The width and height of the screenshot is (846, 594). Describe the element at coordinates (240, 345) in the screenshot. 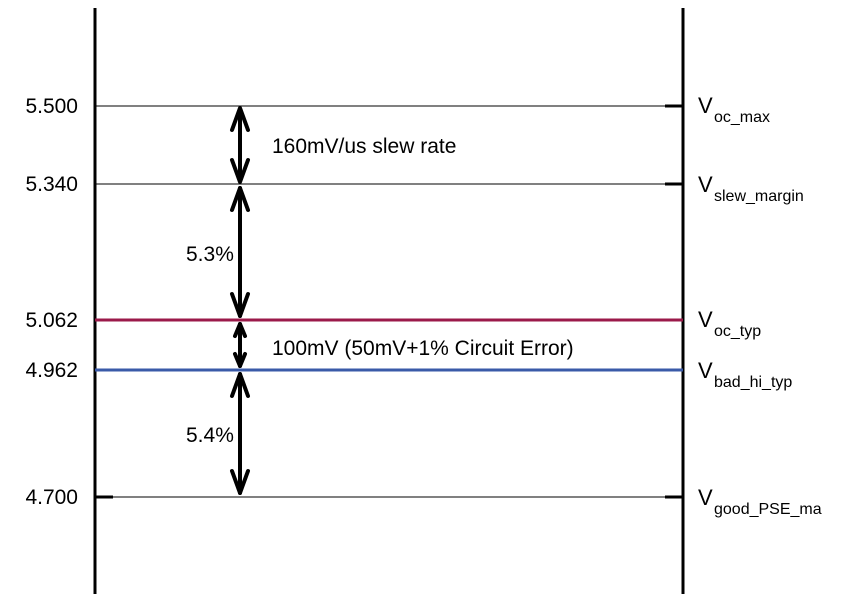

I see `arrow-circuit-error-range` at that location.